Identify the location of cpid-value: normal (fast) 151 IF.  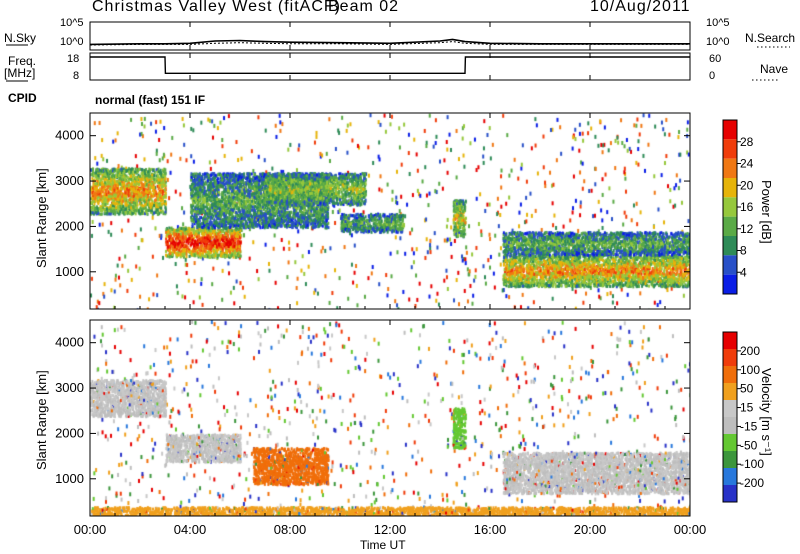
(150, 100).